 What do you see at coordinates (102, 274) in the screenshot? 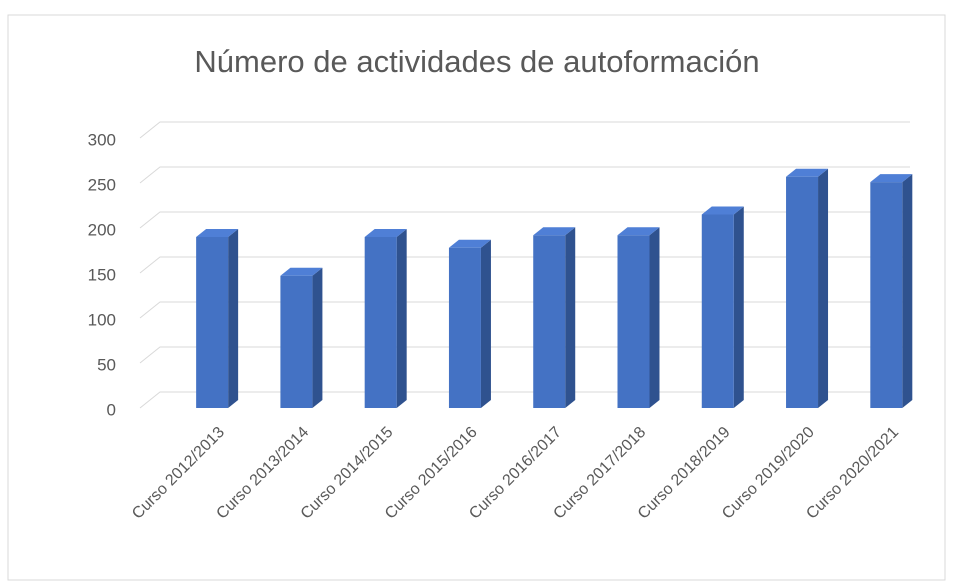
I see `y-tick-label: 150` at bounding box center [102, 274].